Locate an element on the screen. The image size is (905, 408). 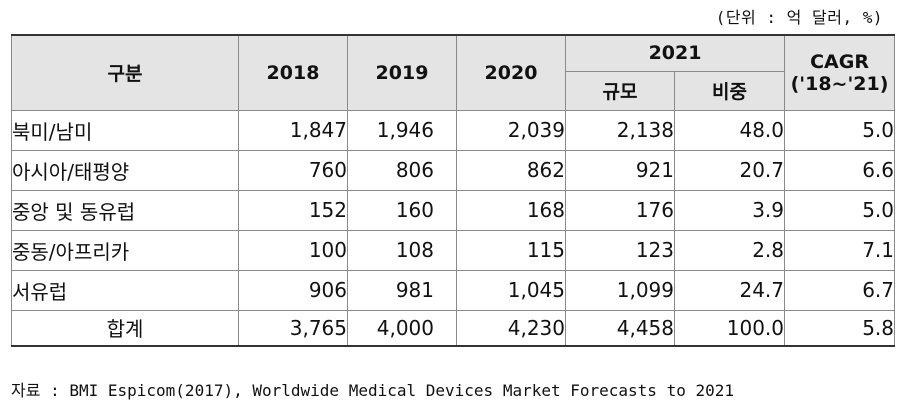
header-2020: 2020 is located at coordinates (511, 72).